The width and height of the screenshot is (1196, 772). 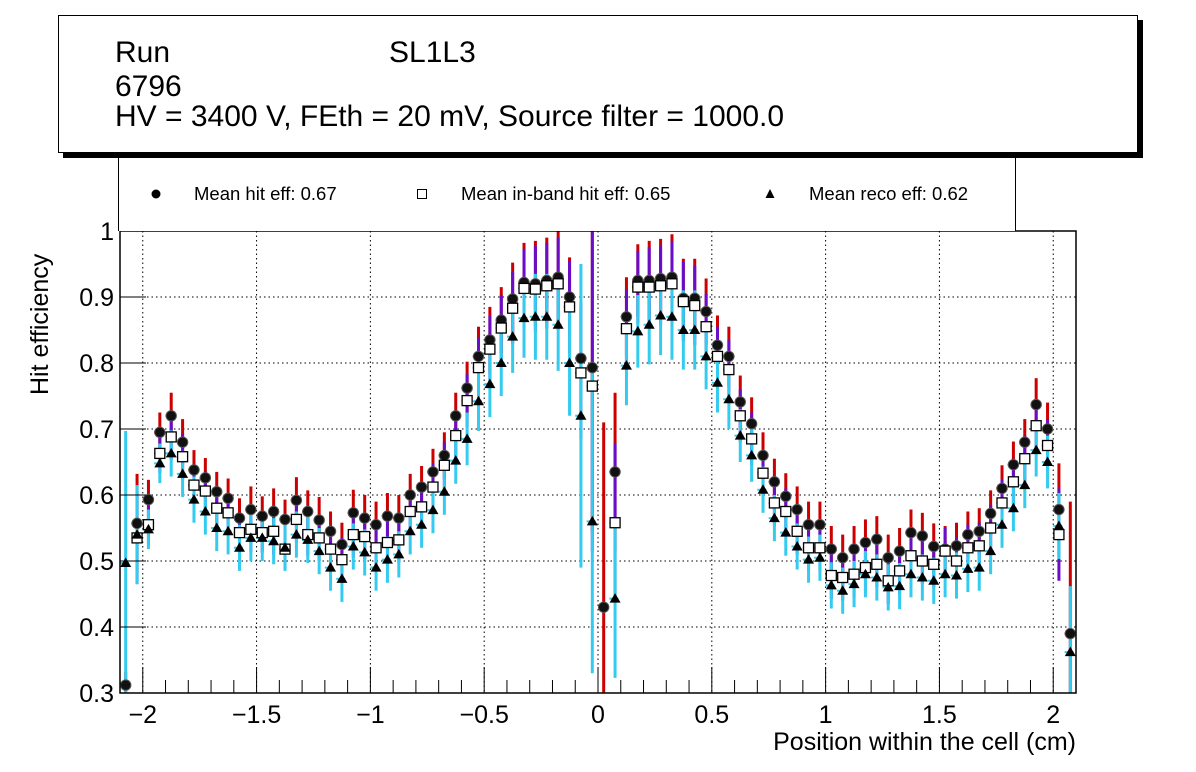 I want to click on open-square-marker-icon, so click(x=422, y=194).